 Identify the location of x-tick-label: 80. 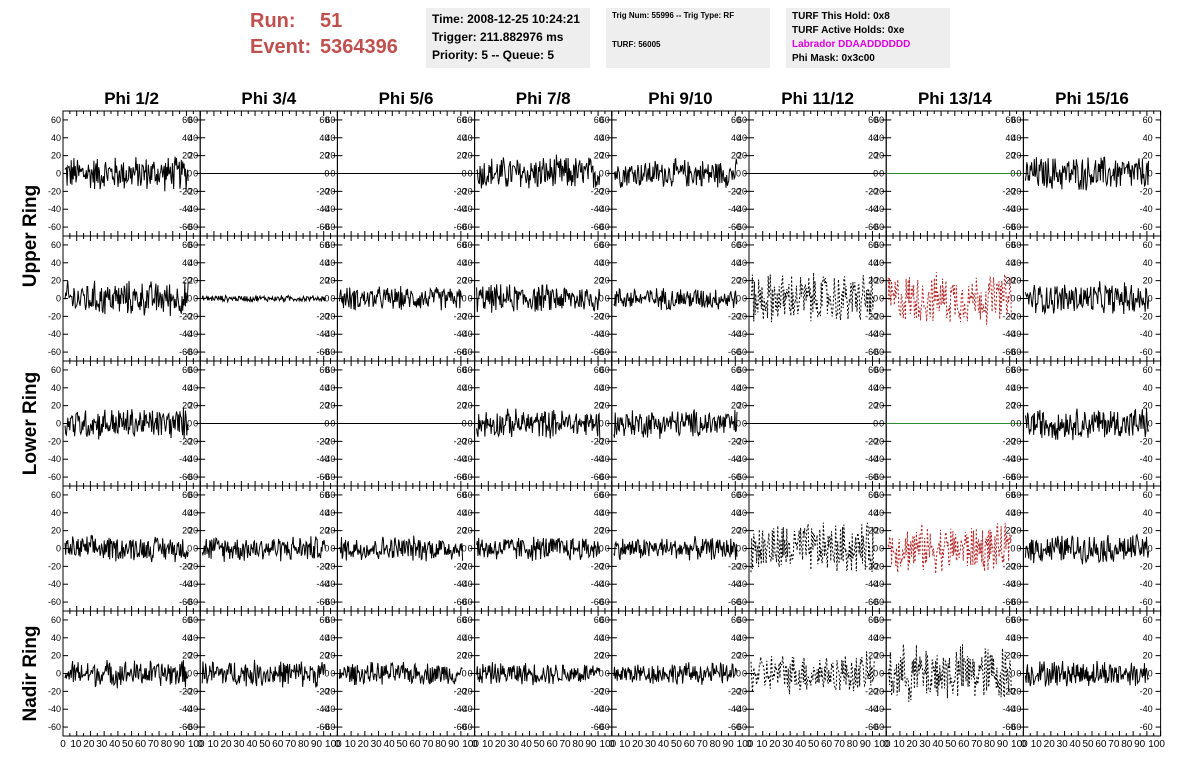
(1127, 744).